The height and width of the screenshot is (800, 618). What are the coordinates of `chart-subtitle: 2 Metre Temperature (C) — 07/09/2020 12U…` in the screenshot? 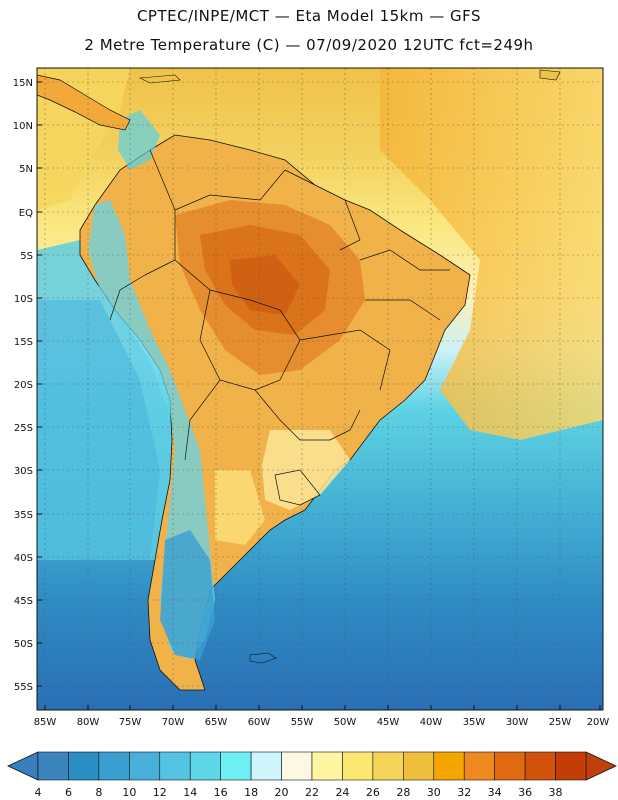 It's located at (309, 45).